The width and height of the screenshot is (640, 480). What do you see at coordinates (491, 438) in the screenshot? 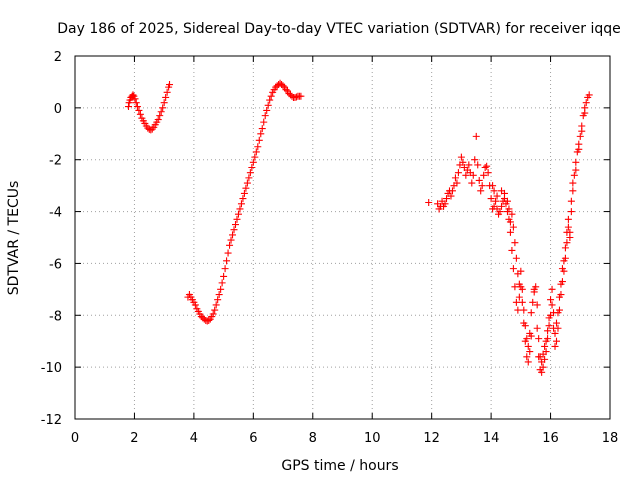
I see `x-tick-label: 14` at bounding box center [491, 438].